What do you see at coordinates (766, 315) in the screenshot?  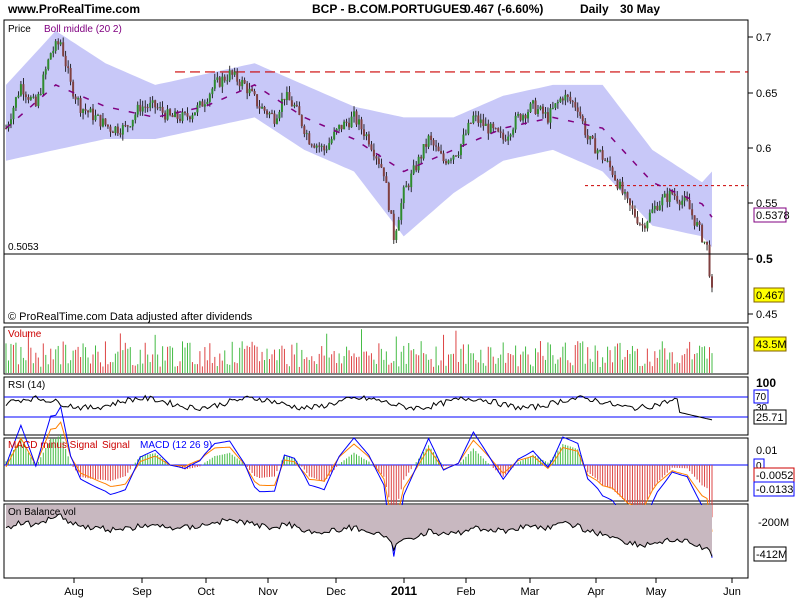 I see `y-tick: 0.45` at bounding box center [766, 315].